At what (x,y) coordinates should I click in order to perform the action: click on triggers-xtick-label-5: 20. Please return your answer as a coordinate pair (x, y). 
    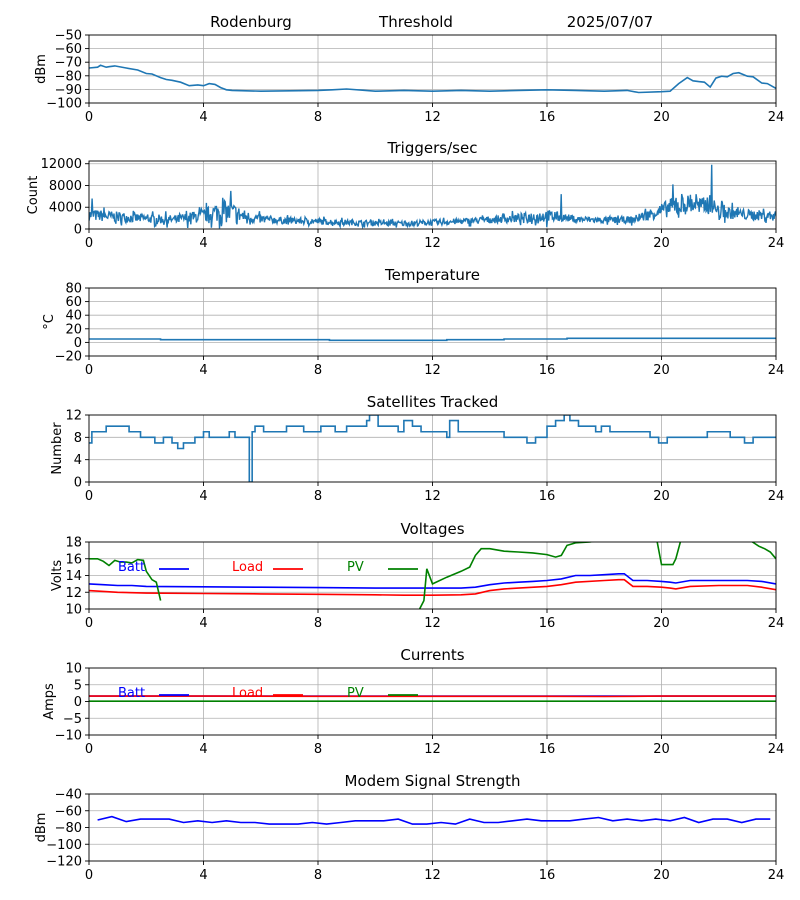
    Looking at the image, I should click on (661, 243).